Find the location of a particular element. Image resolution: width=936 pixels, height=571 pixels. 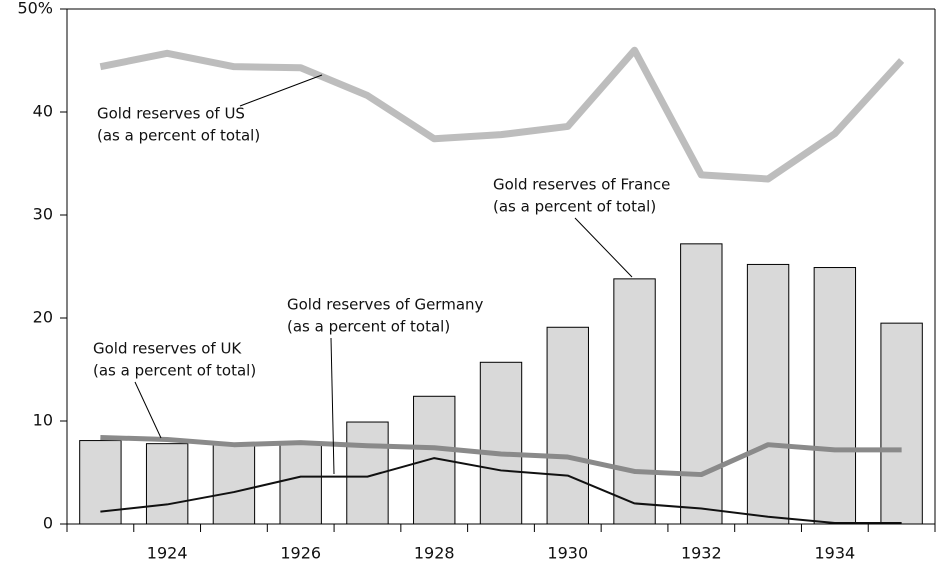

x-tick-label: 1924 is located at coordinates (167, 553).